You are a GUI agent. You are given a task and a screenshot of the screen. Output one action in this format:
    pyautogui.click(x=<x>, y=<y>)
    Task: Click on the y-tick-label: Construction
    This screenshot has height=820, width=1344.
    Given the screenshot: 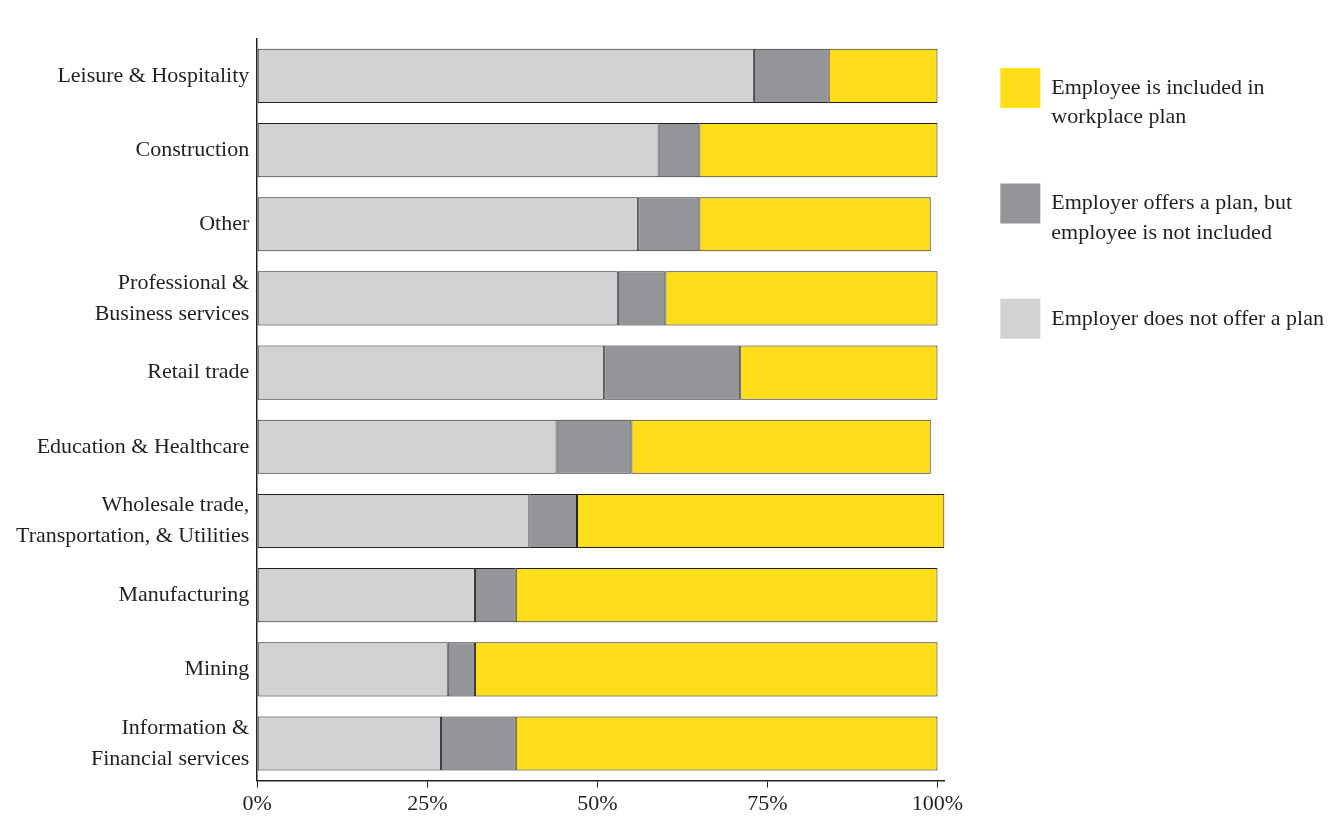 What is the action you would take?
    pyautogui.click(x=192, y=148)
    